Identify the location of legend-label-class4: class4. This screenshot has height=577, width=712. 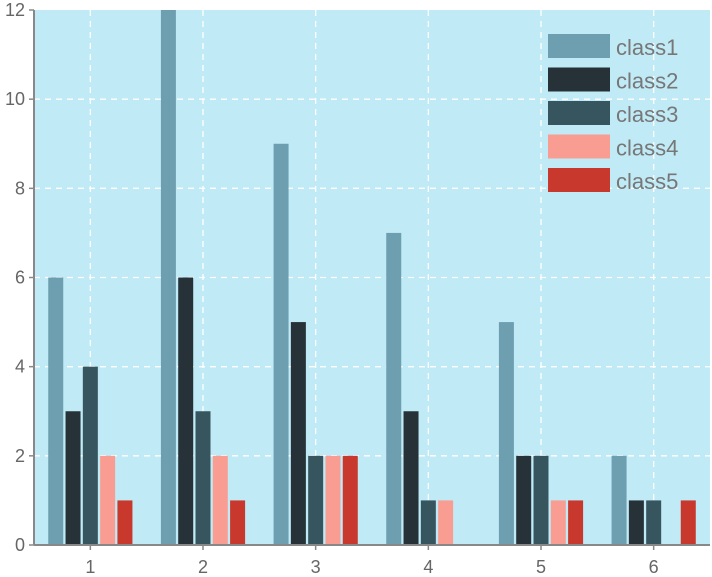
(647, 148).